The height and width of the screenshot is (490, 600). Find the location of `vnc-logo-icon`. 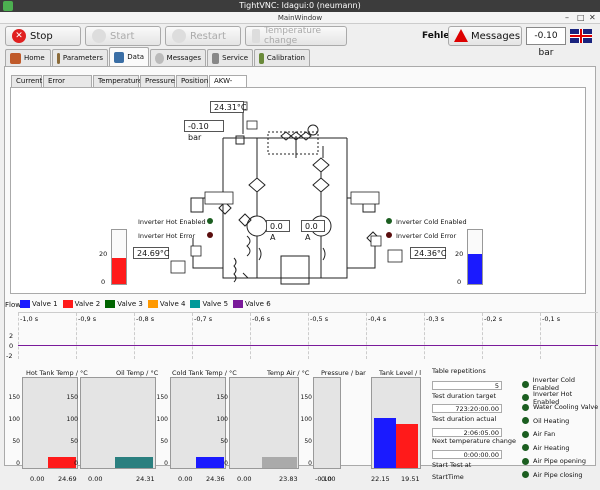

vnc-logo-icon is located at coordinates (8, 6).